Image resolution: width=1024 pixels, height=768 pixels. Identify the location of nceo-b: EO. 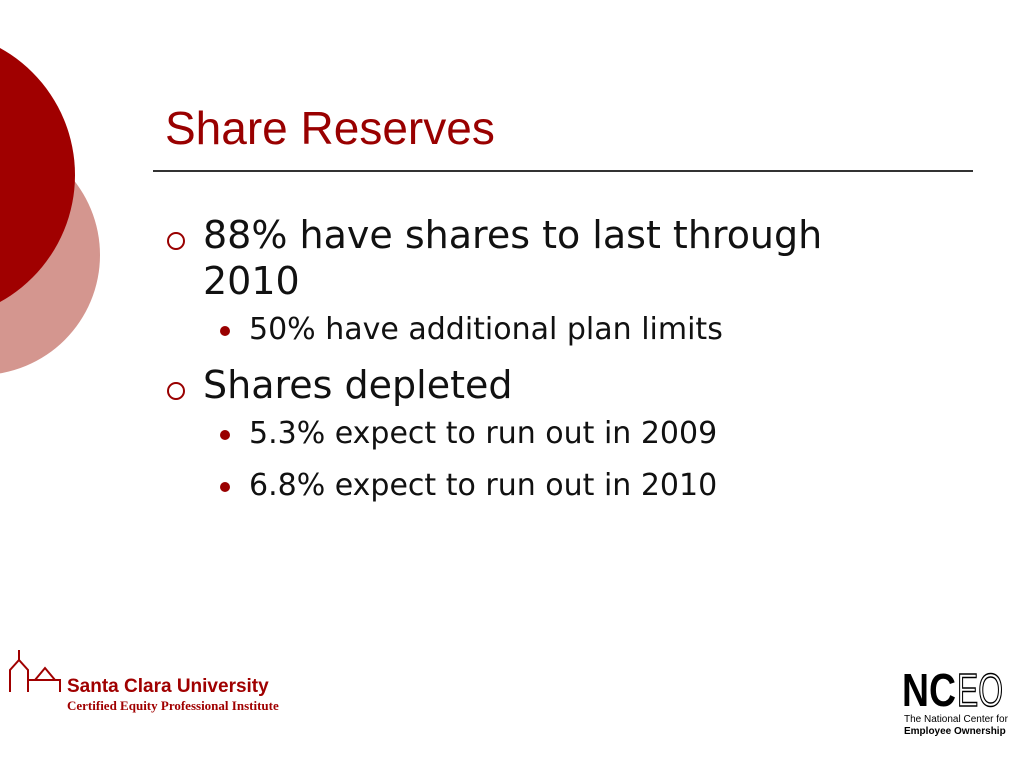
(980, 690).